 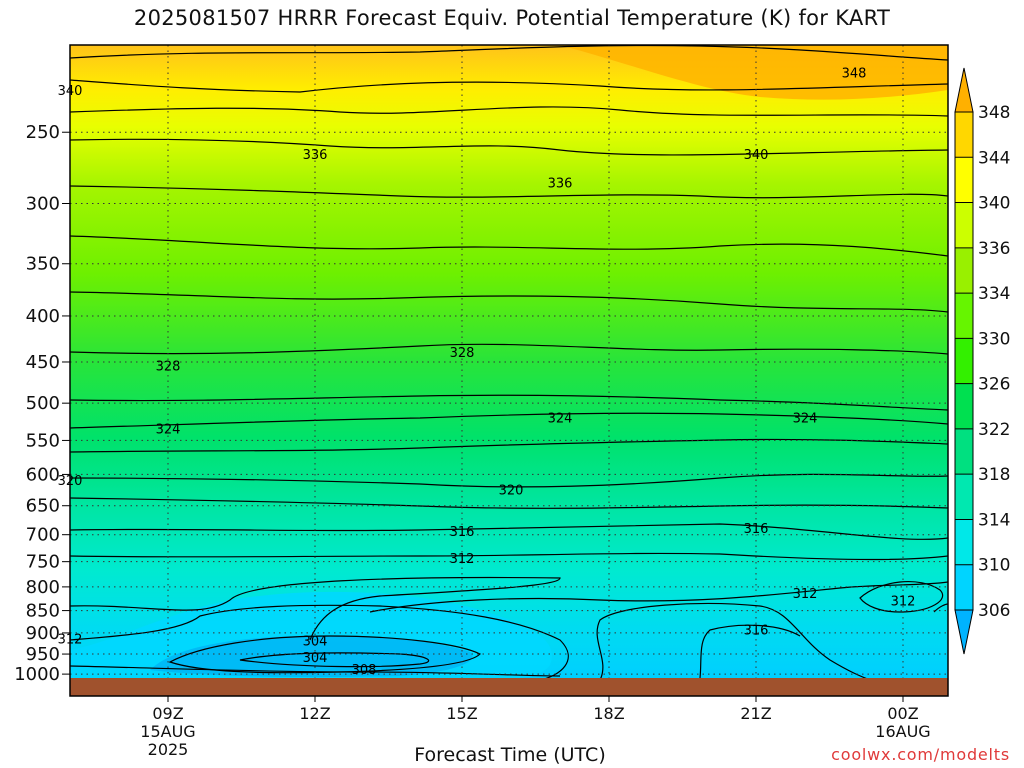 I want to click on x-tick-sublabel: 16AUG, so click(x=902, y=731).